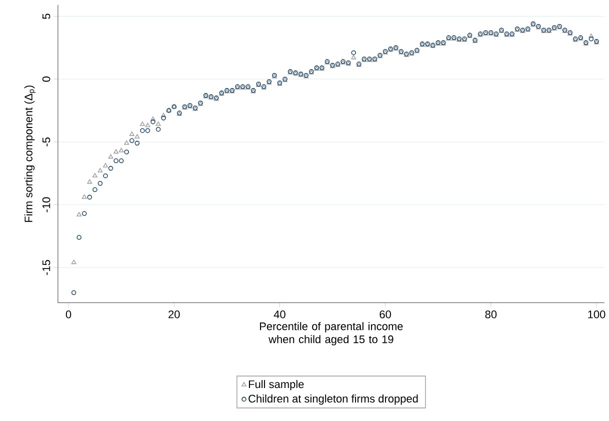 Image resolution: width=609 pixels, height=421 pixels. What do you see at coordinates (597, 314) in the screenshot?
I see `x-tick-label: 100` at bounding box center [597, 314].